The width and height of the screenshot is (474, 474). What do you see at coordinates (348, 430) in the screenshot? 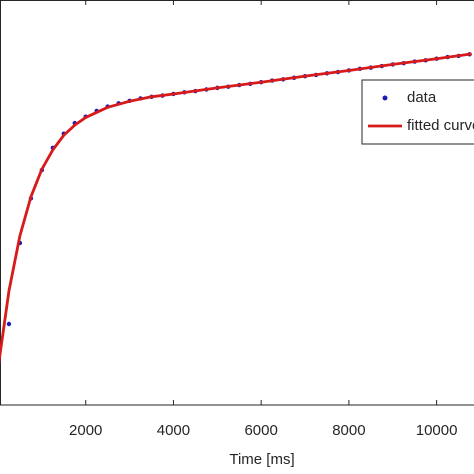
I see `x-tick-label: 8000` at bounding box center [348, 430].